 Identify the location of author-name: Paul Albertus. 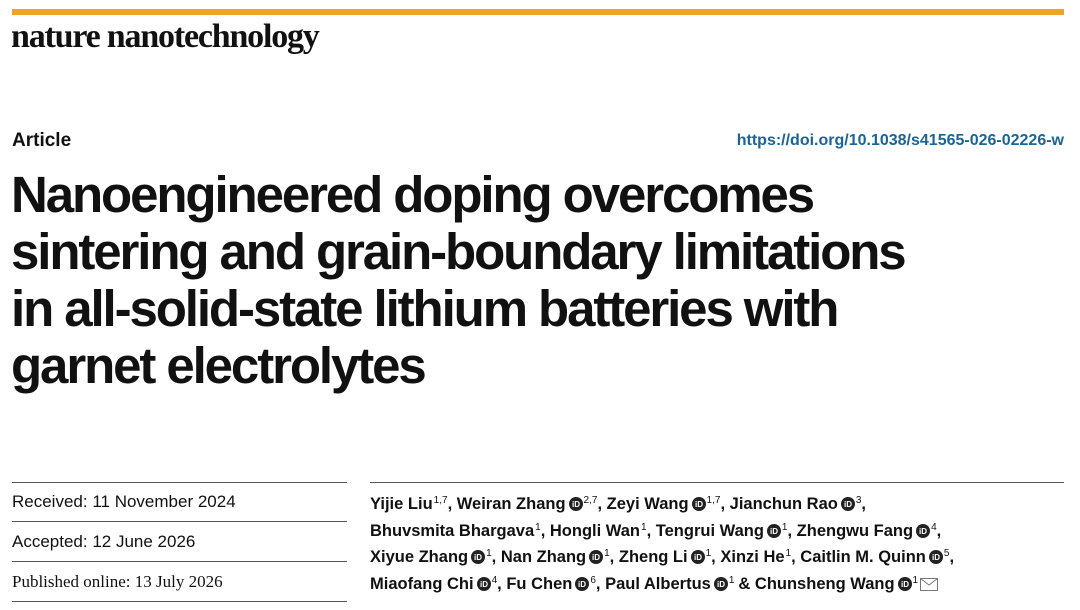
(658, 583).